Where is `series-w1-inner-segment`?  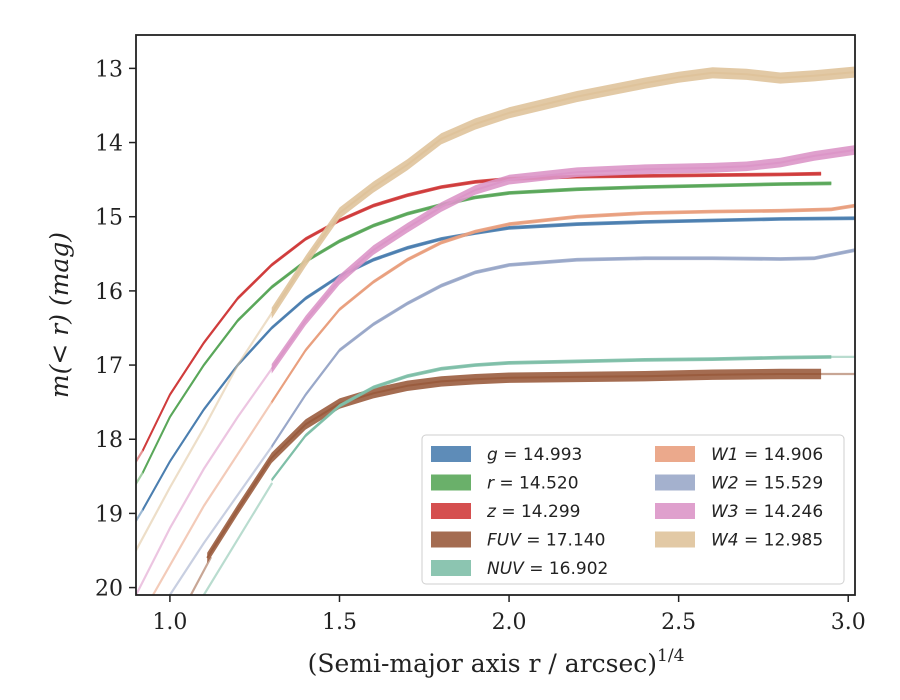 series-w1-inner-segment is located at coordinates (212, 498).